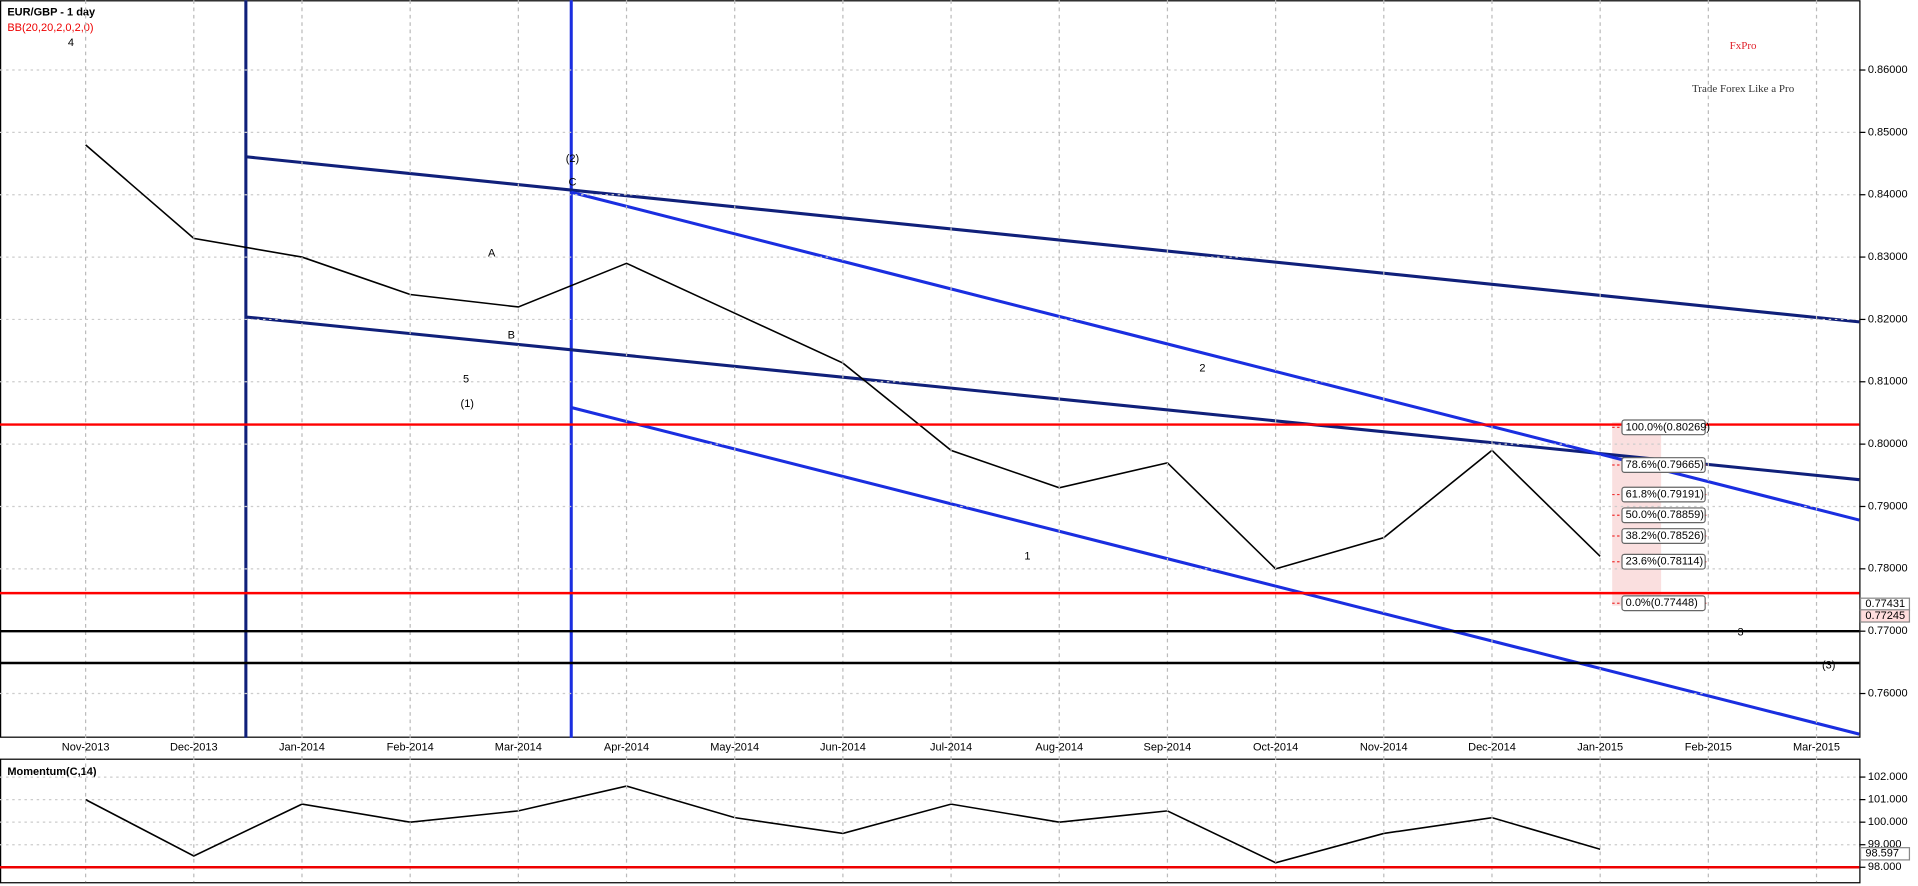 Image resolution: width=1918 pixels, height=886 pixels. Describe the element at coordinates (492, 253) in the screenshot. I see `wave-label: A` at that location.